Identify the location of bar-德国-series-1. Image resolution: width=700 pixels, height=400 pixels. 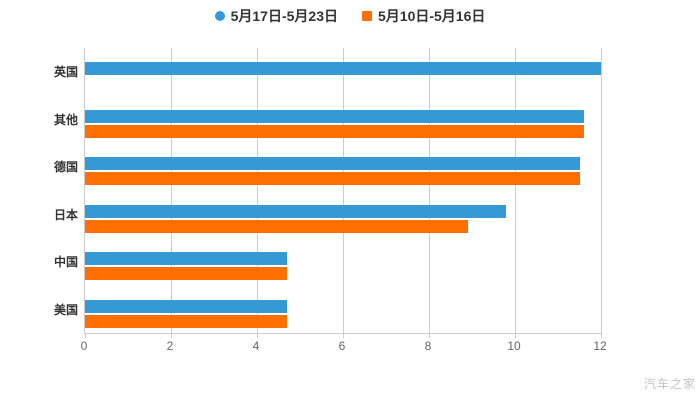
(332, 163).